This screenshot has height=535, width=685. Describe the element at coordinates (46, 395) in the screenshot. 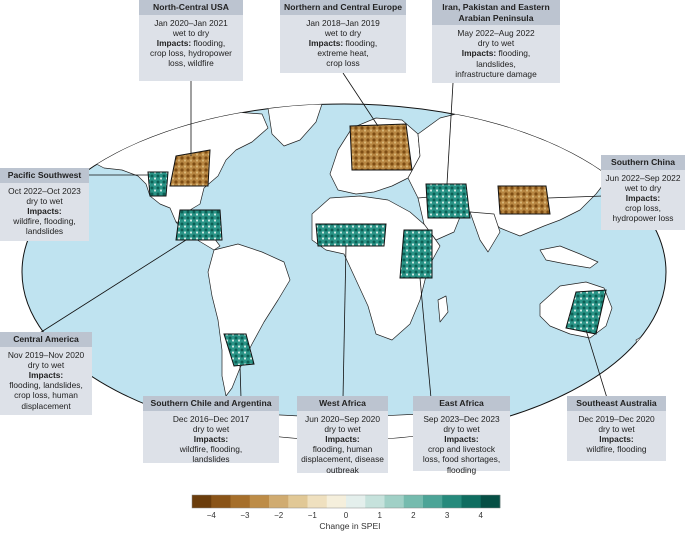

I see `impacts-line: crop loss, human` at that location.